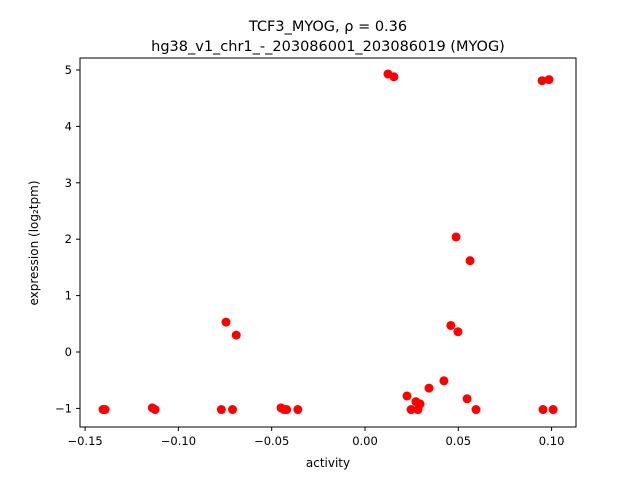 This screenshot has height=484, width=640. What do you see at coordinates (178, 441) in the screenshot?
I see `x-tick-label: −0.10` at bounding box center [178, 441].